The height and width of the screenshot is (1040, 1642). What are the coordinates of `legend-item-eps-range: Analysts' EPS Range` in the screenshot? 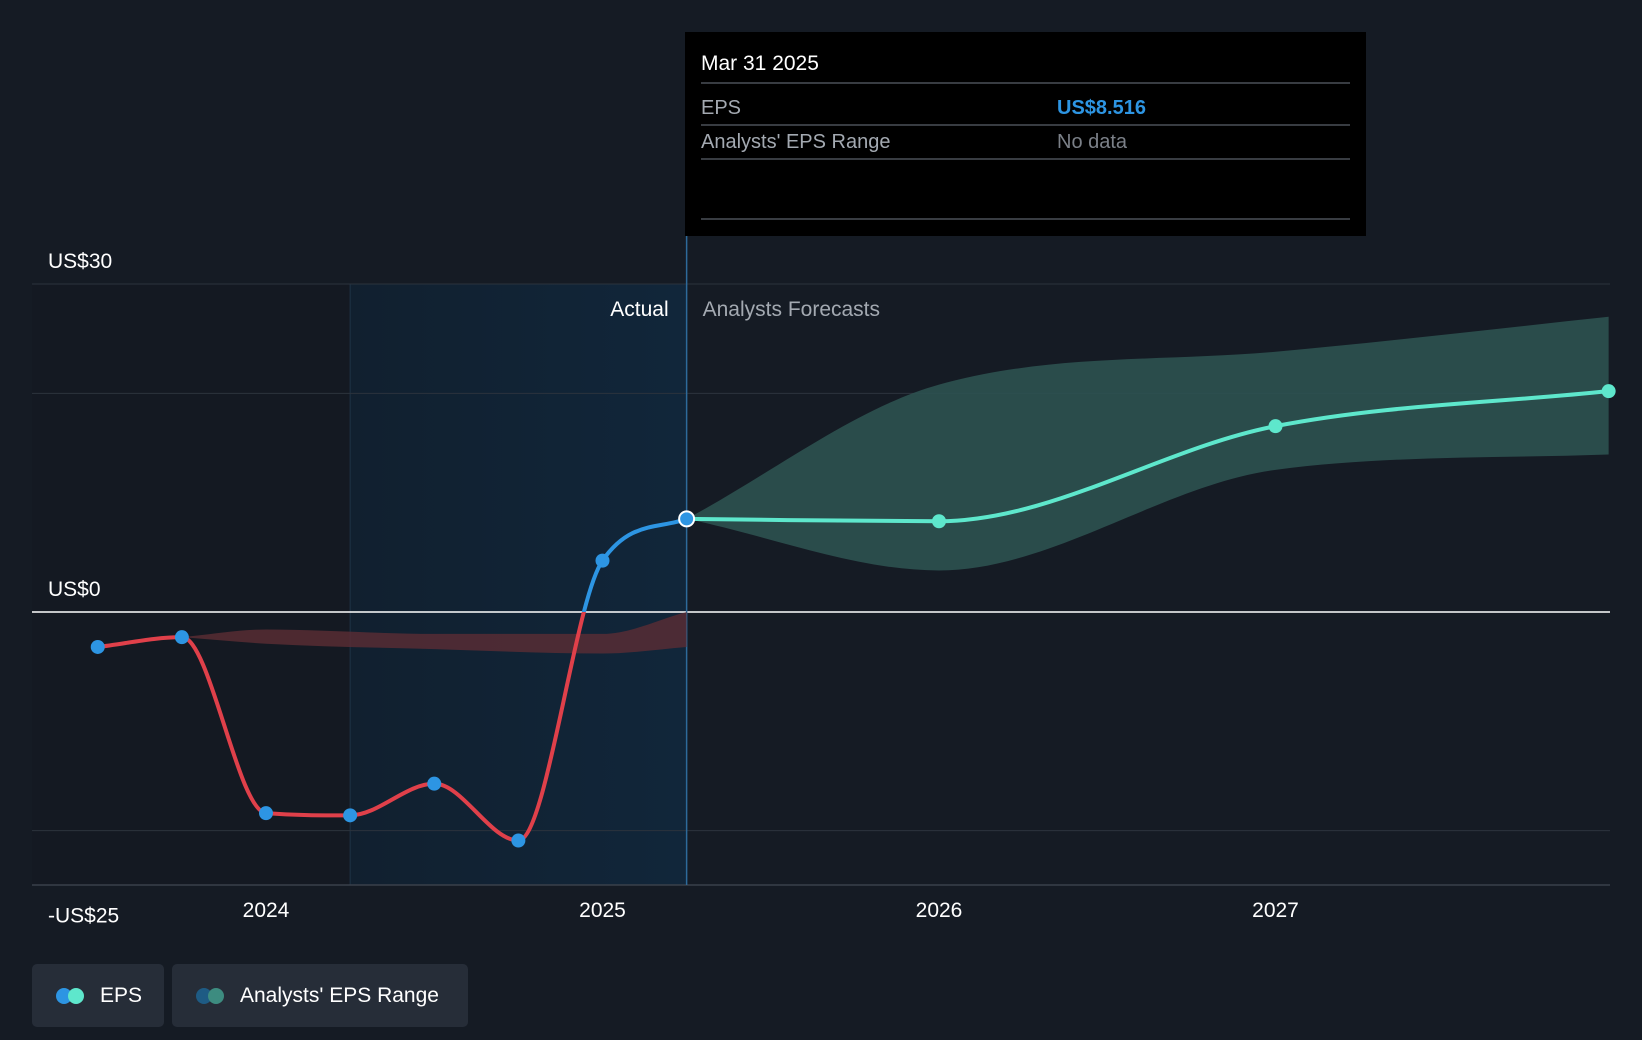 It's located at (320, 995).